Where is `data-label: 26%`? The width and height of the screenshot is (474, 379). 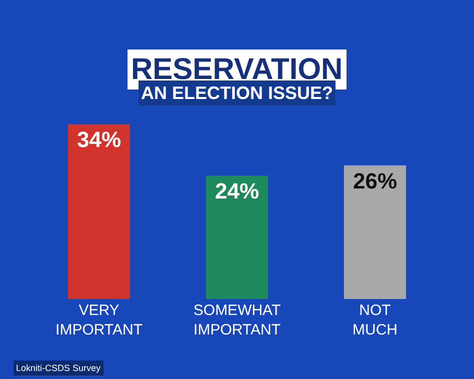
data-label: 26% is located at coordinates (375, 181).